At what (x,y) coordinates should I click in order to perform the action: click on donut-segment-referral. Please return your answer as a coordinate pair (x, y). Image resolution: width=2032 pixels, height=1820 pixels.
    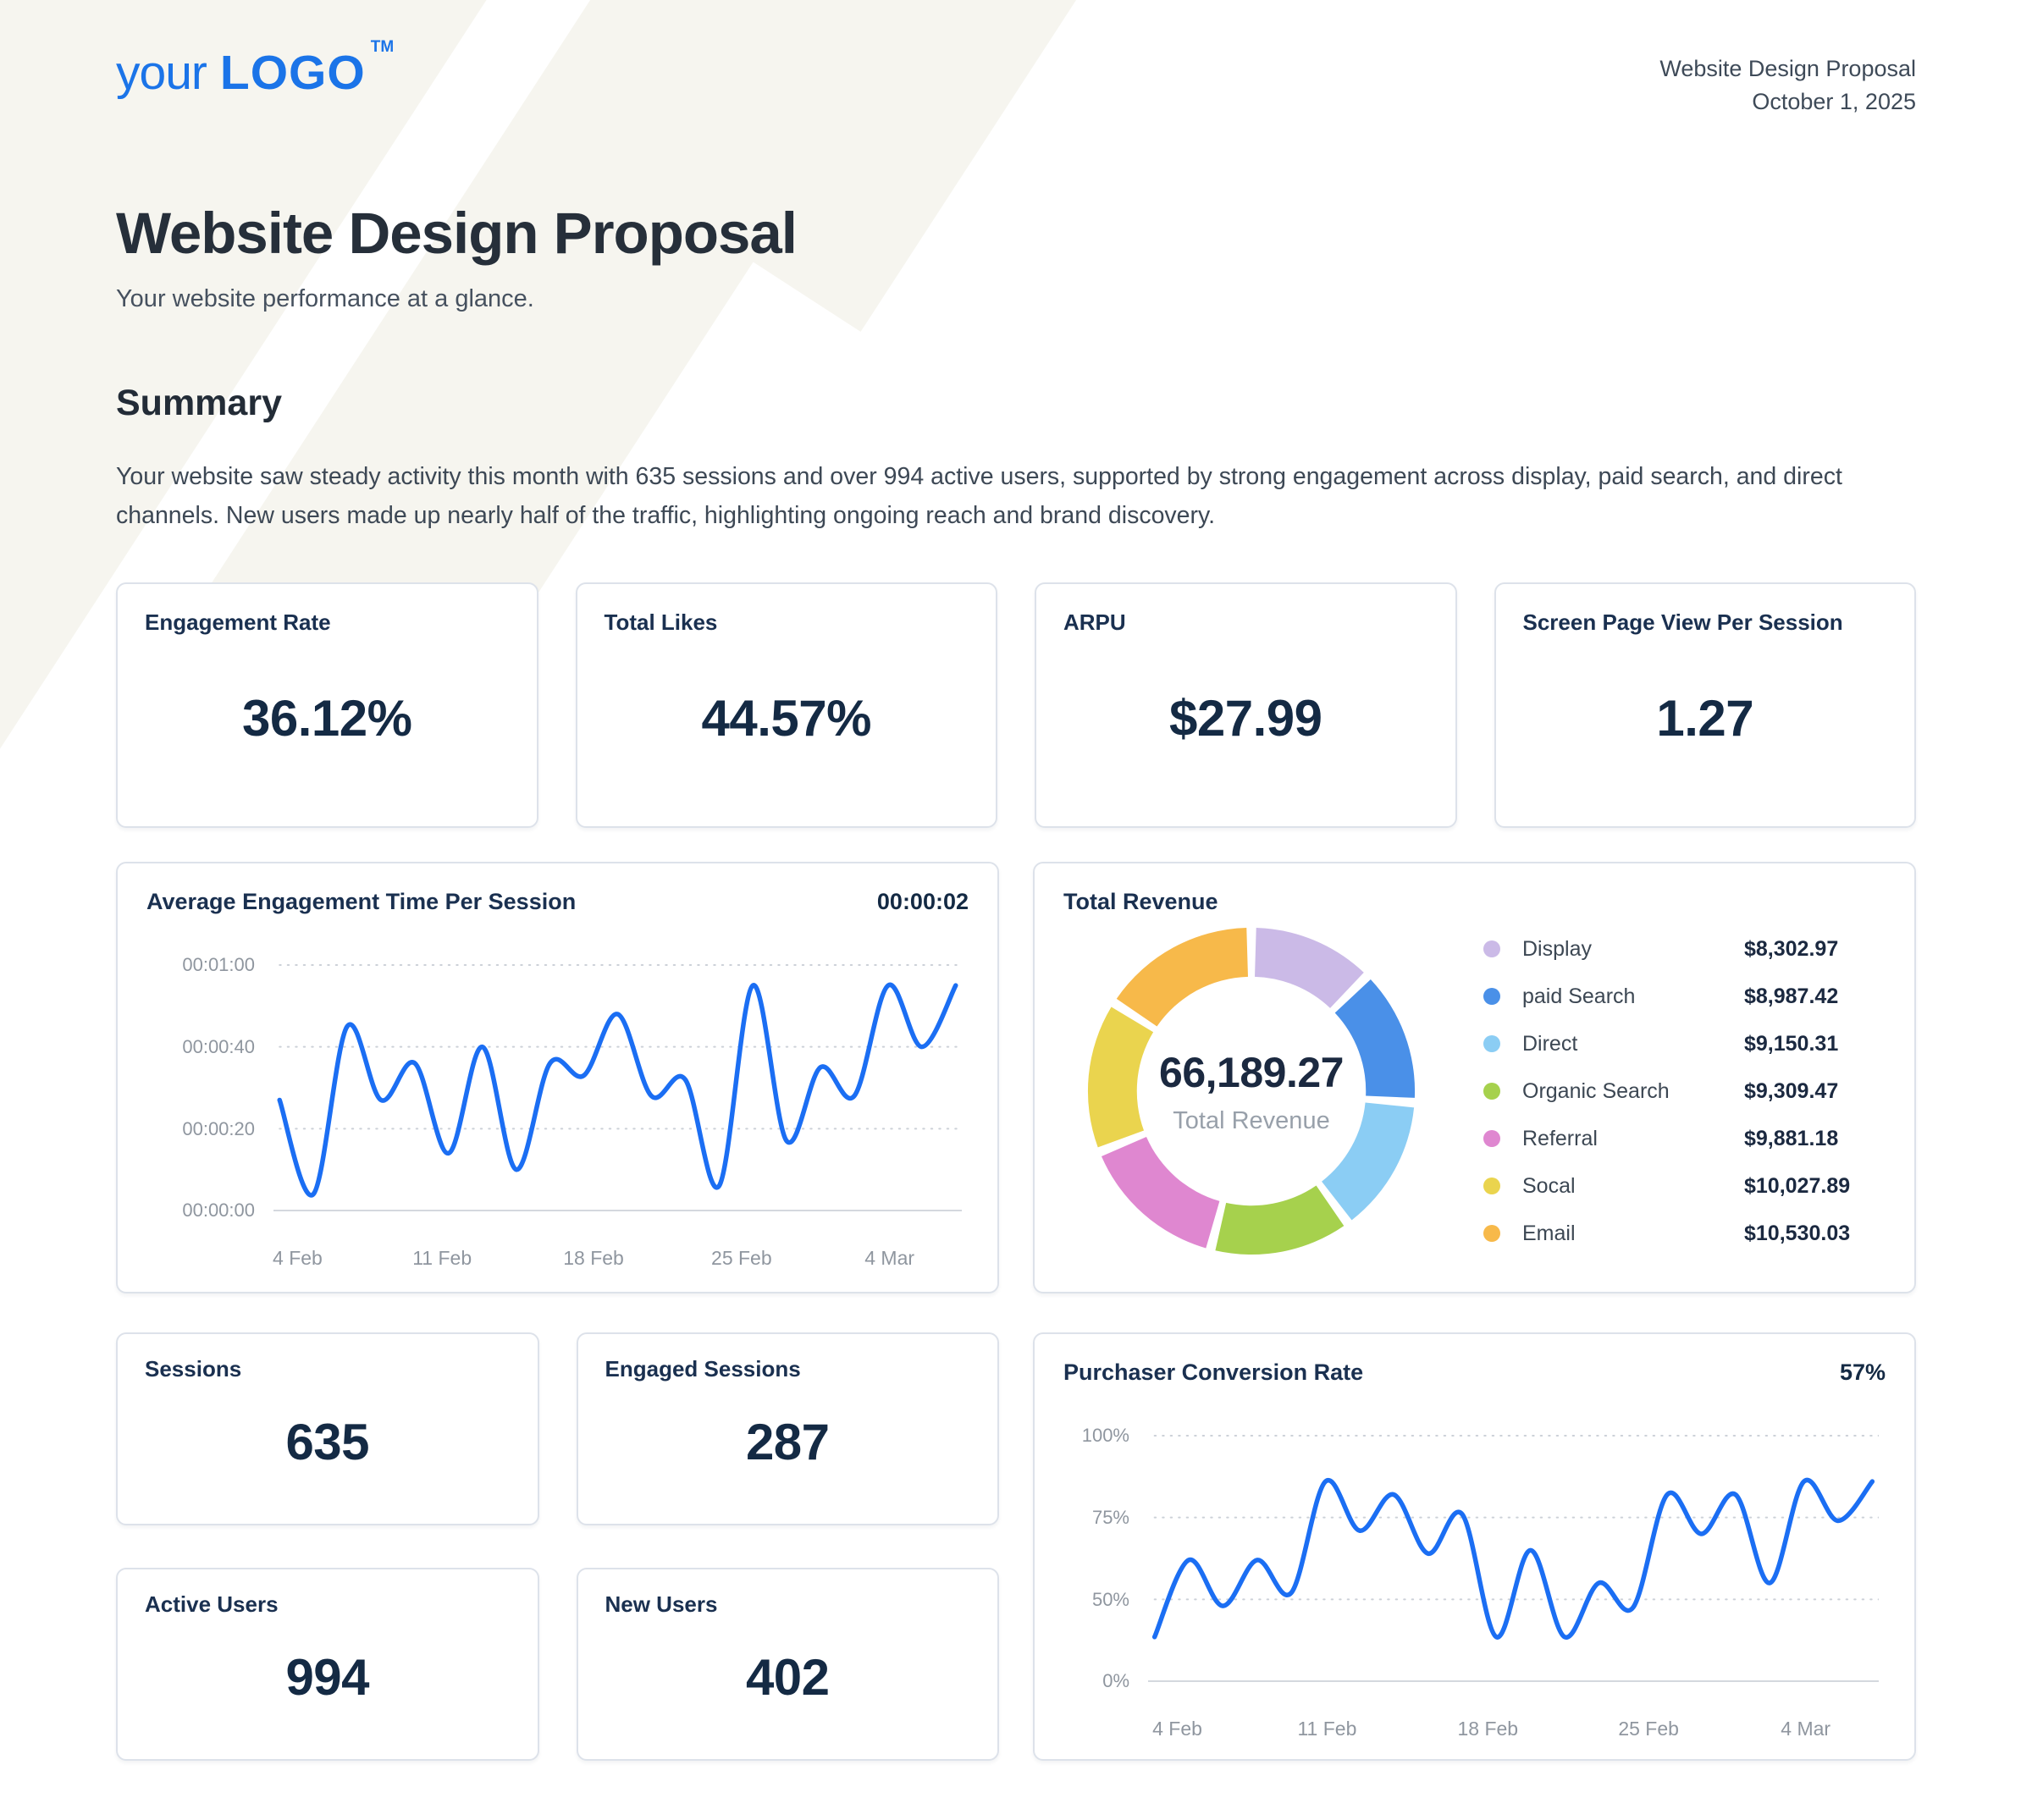
    Looking at the image, I should click on (1160, 1193).